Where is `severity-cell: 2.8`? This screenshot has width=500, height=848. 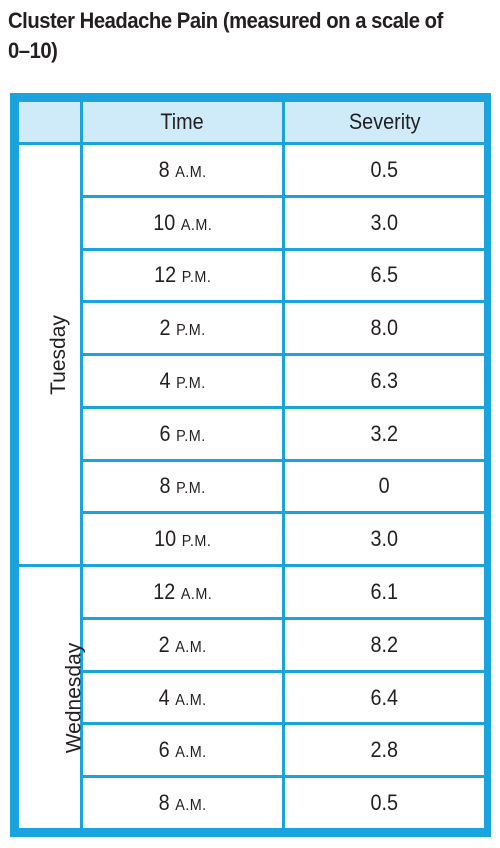
severity-cell: 2.8 is located at coordinates (384, 750).